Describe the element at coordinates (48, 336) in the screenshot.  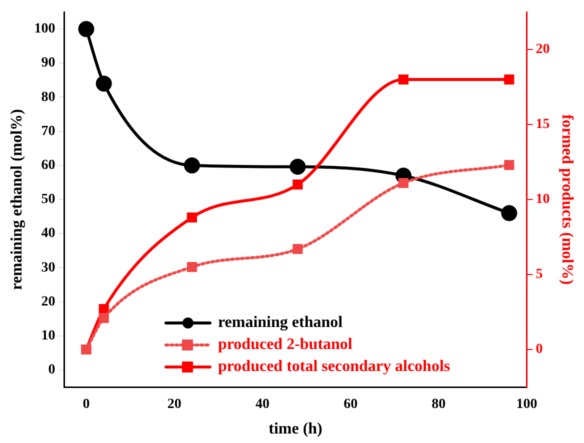
I see `y-tick-label: 10` at that location.